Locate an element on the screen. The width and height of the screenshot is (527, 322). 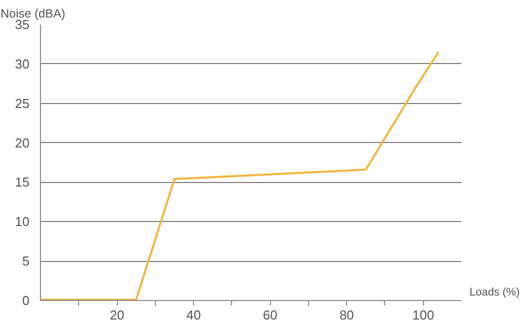
x-tick-label: 100 is located at coordinates (423, 315).